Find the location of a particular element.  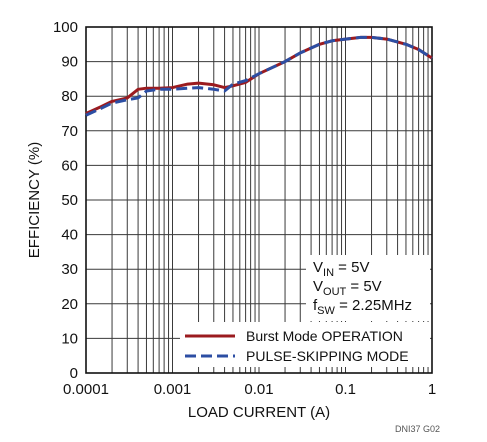

x-tick-label: 0.1 is located at coordinates (345, 389).